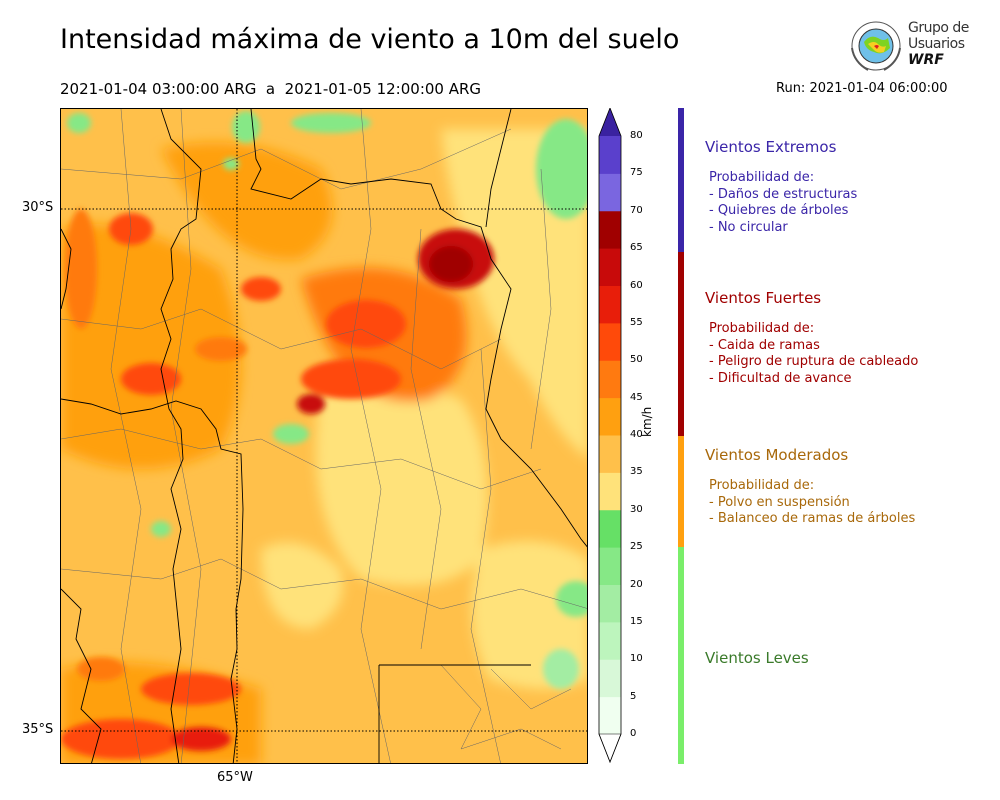 The image size is (1000, 800). Describe the element at coordinates (681, 491) in the screenshot. I see `category-bar-moderados` at that location.